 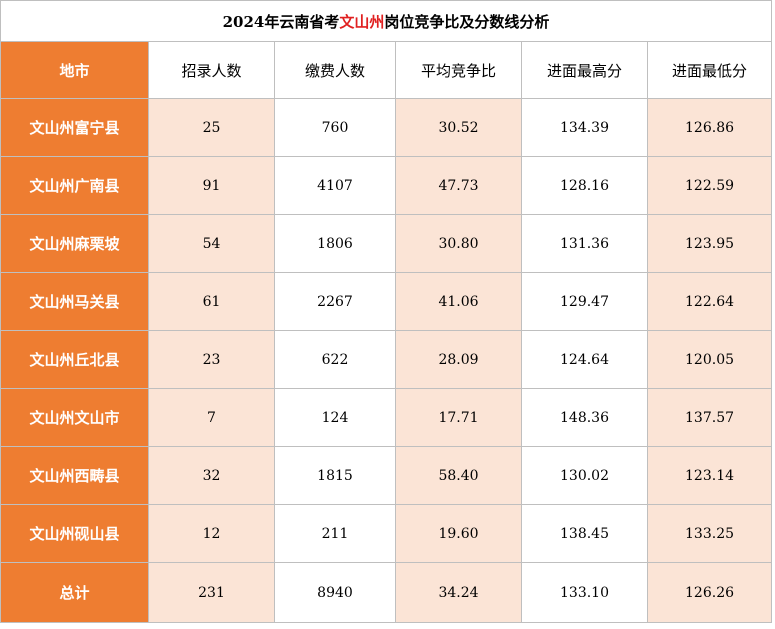 I want to click on min-score-cell: 122.64, so click(x=709, y=301).